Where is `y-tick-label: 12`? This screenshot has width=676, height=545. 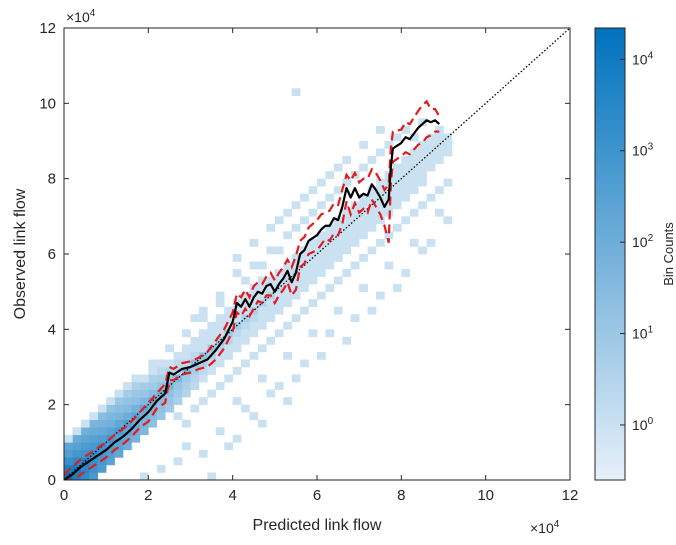
y-tick-label: 12 is located at coordinates (47, 28).